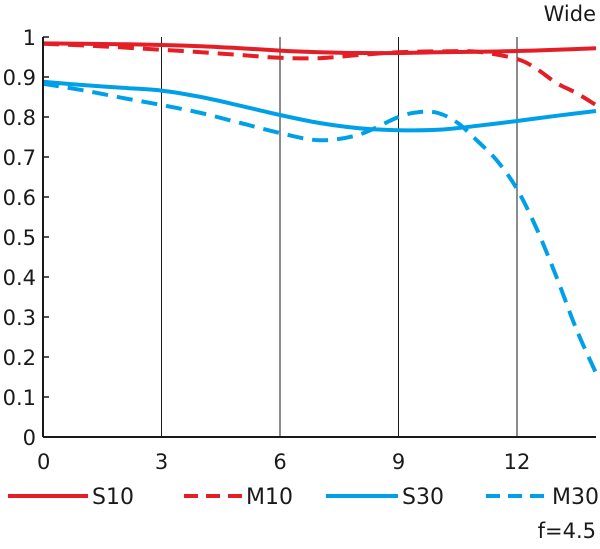  I want to click on chart-title: Wide, so click(570, 14).